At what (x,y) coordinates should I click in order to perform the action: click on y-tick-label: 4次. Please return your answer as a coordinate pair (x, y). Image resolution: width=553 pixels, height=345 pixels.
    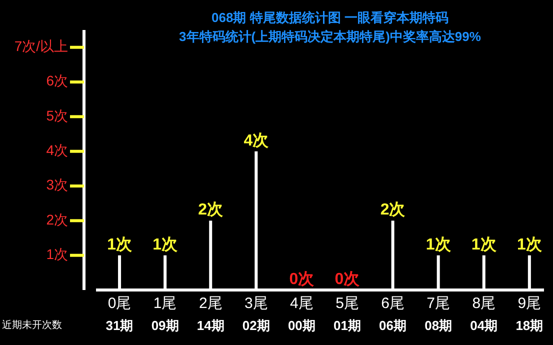
    Looking at the image, I should click on (57, 150).